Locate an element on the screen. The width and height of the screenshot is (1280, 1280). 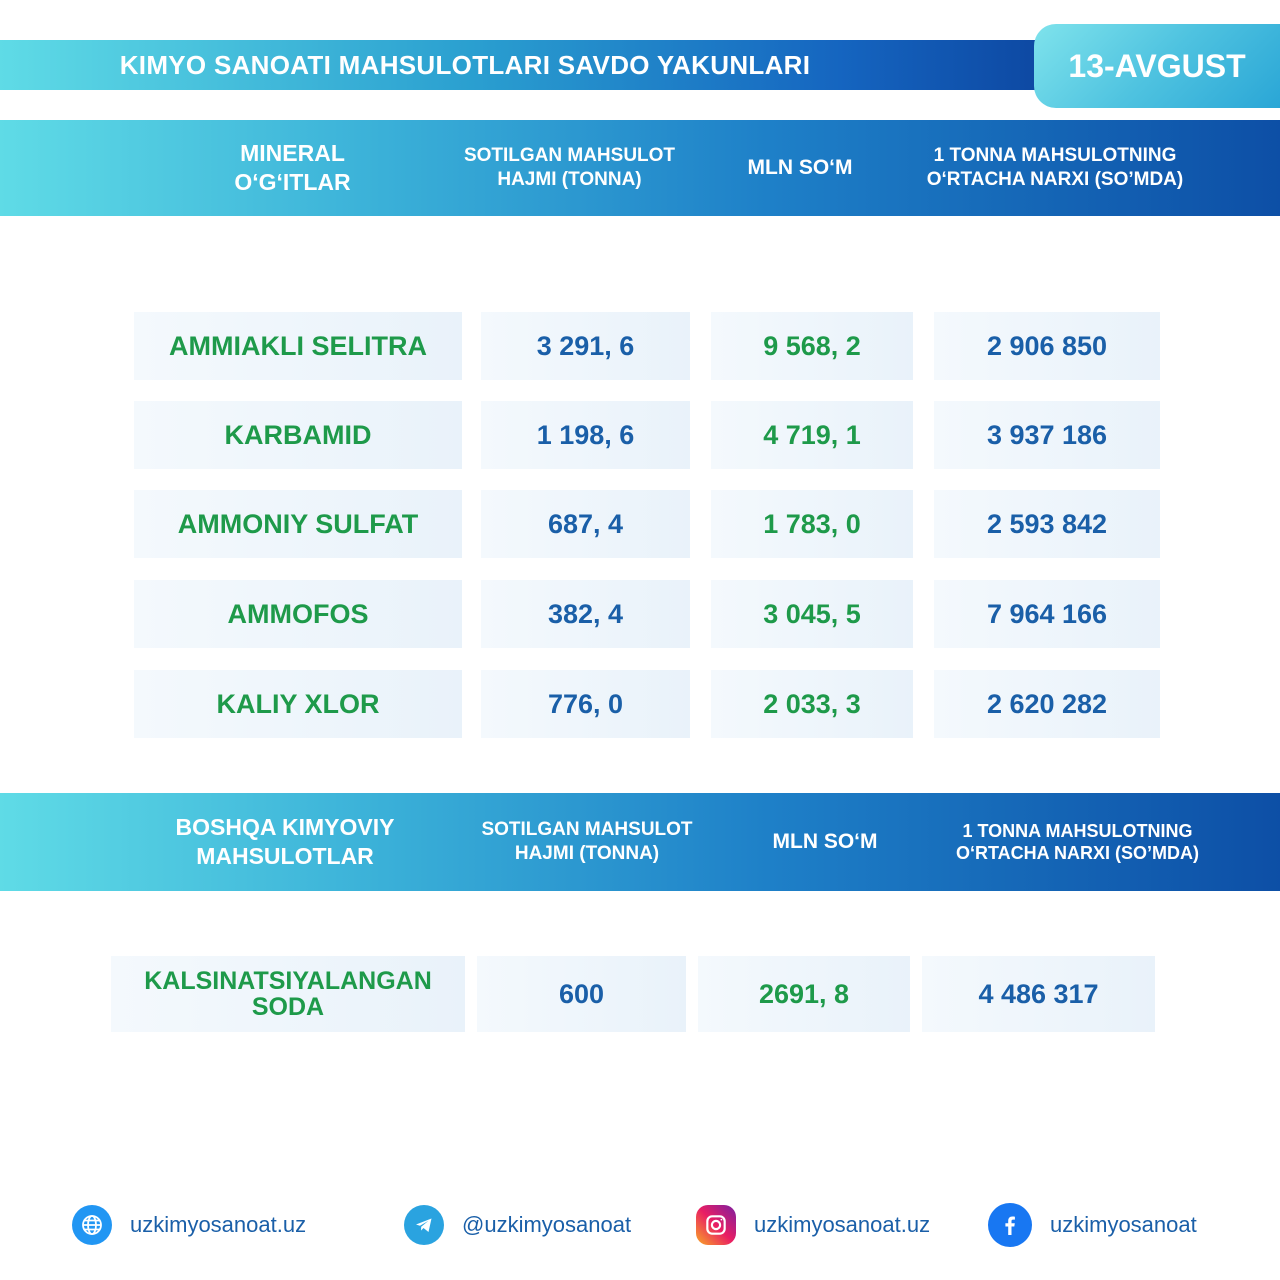
mln-value: 9 568, 2 is located at coordinates (812, 346).